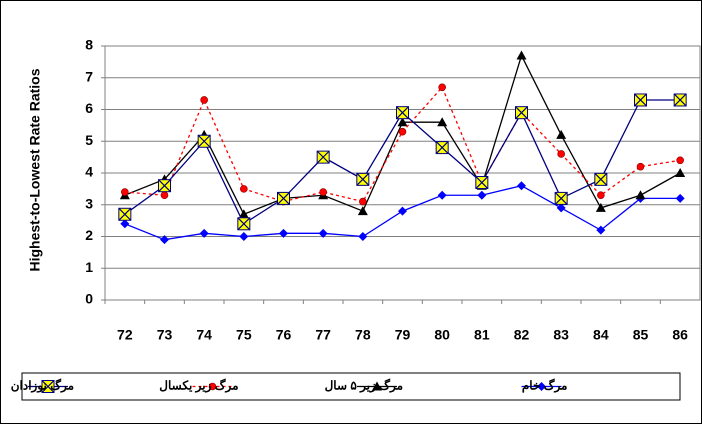 This screenshot has height=429, width=702. I want to click on y-tick-label: 2, so click(89, 235).